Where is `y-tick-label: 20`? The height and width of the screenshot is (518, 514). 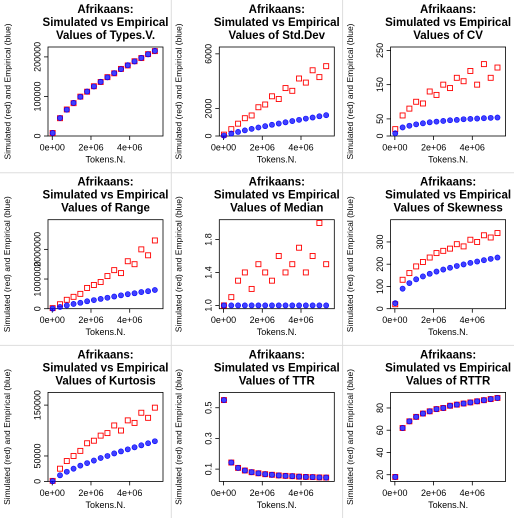 y-tick-label: 20 is located at coordinates (380, 475).